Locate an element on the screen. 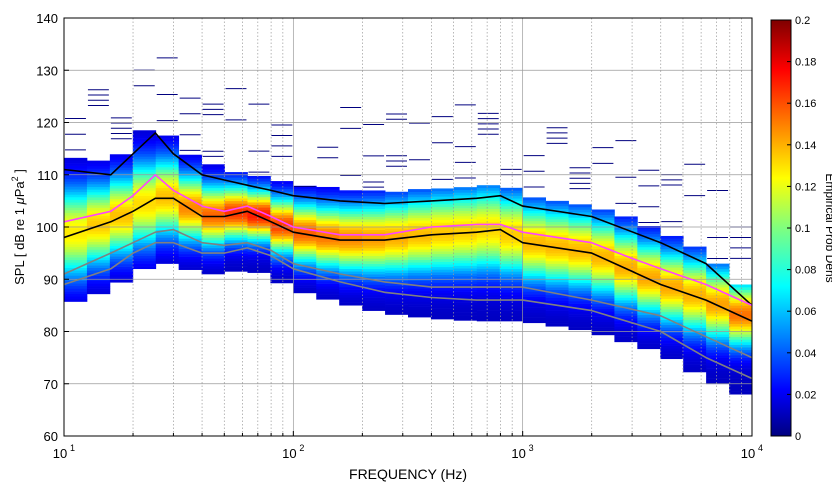 This screenshot has width=832, height=483. colorbar-tick-label: 0.18 is located at coordinates (805, 63).